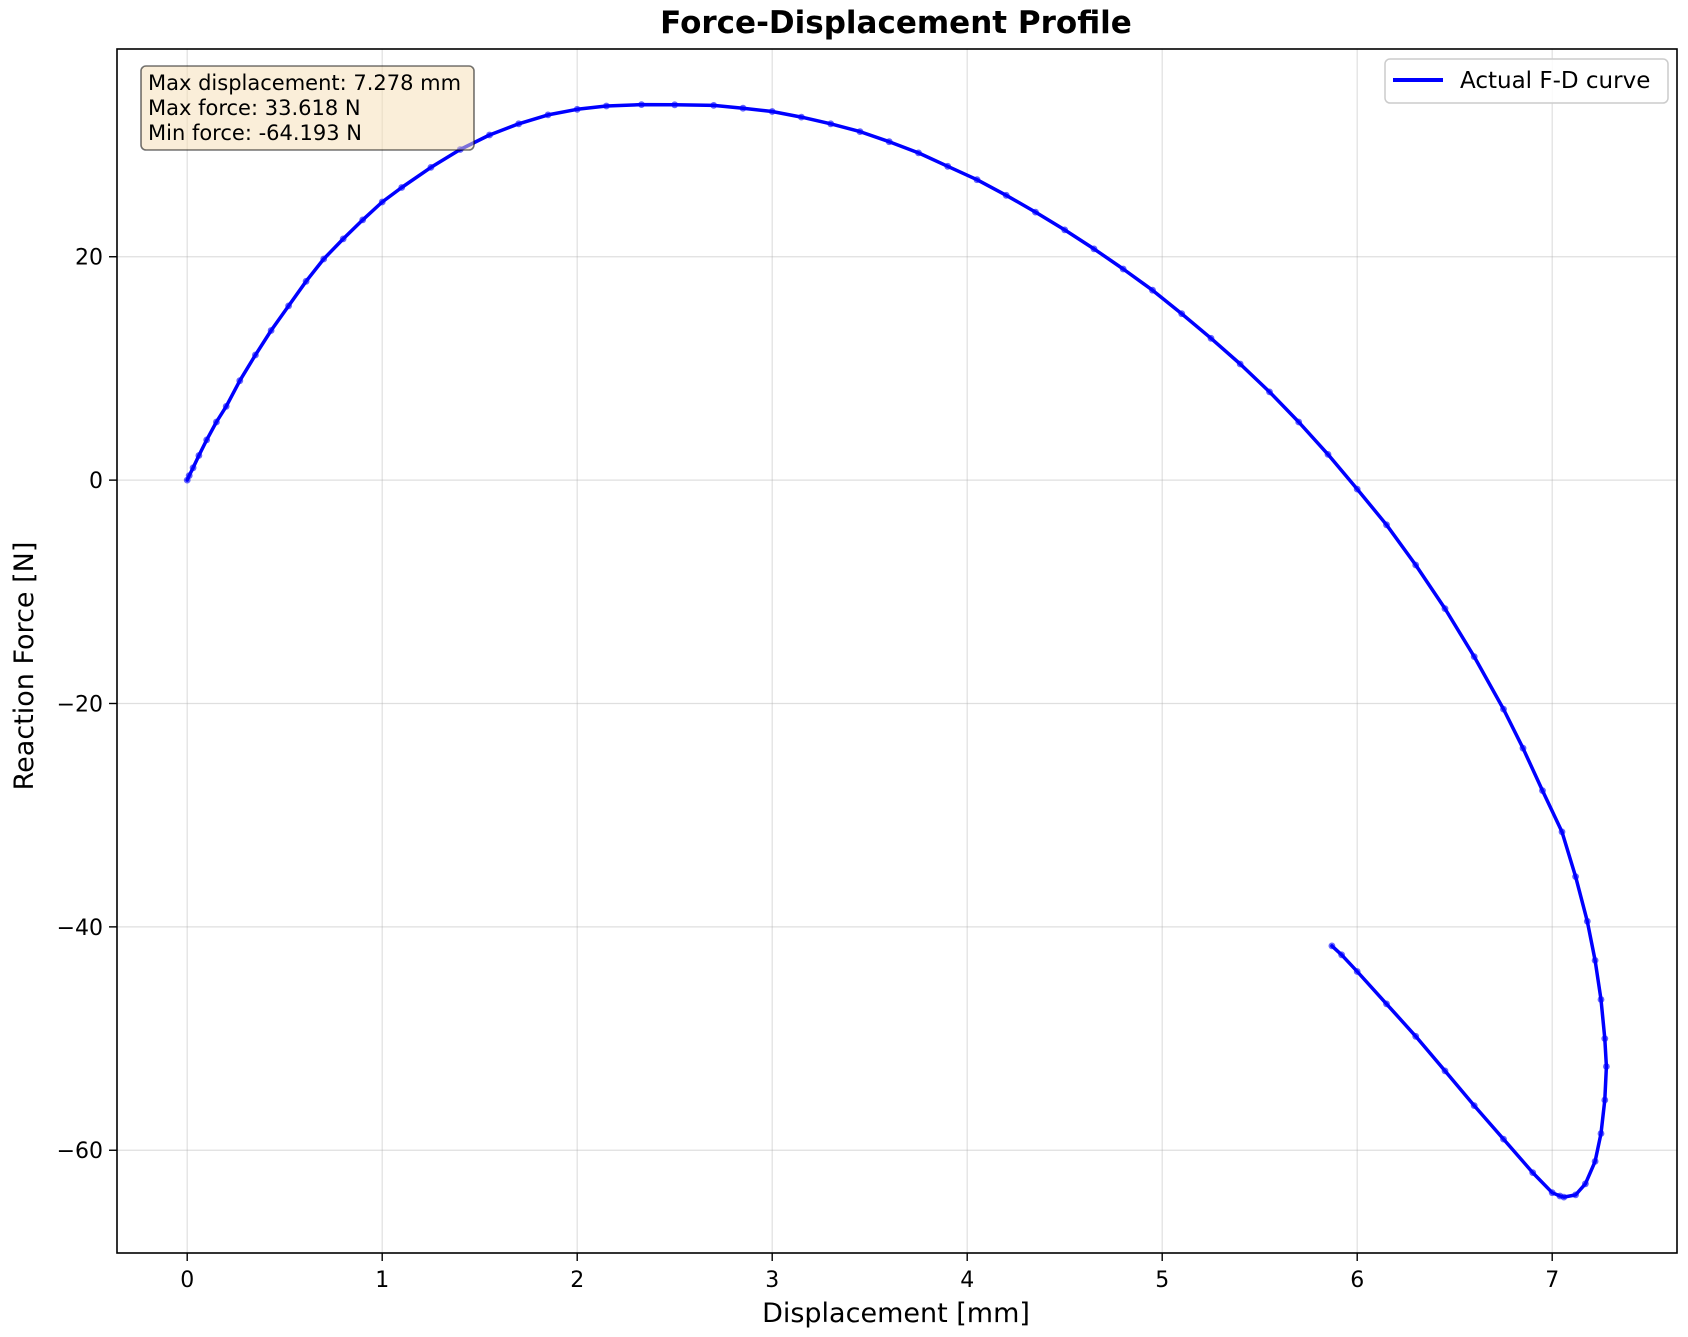 Image resolution: width=1688 pixels, height=1337 pixels. Describe the element at coordinates (24, 666) in the screenshot. I see `y-axis-label: Reaction Force [N]` at that location.